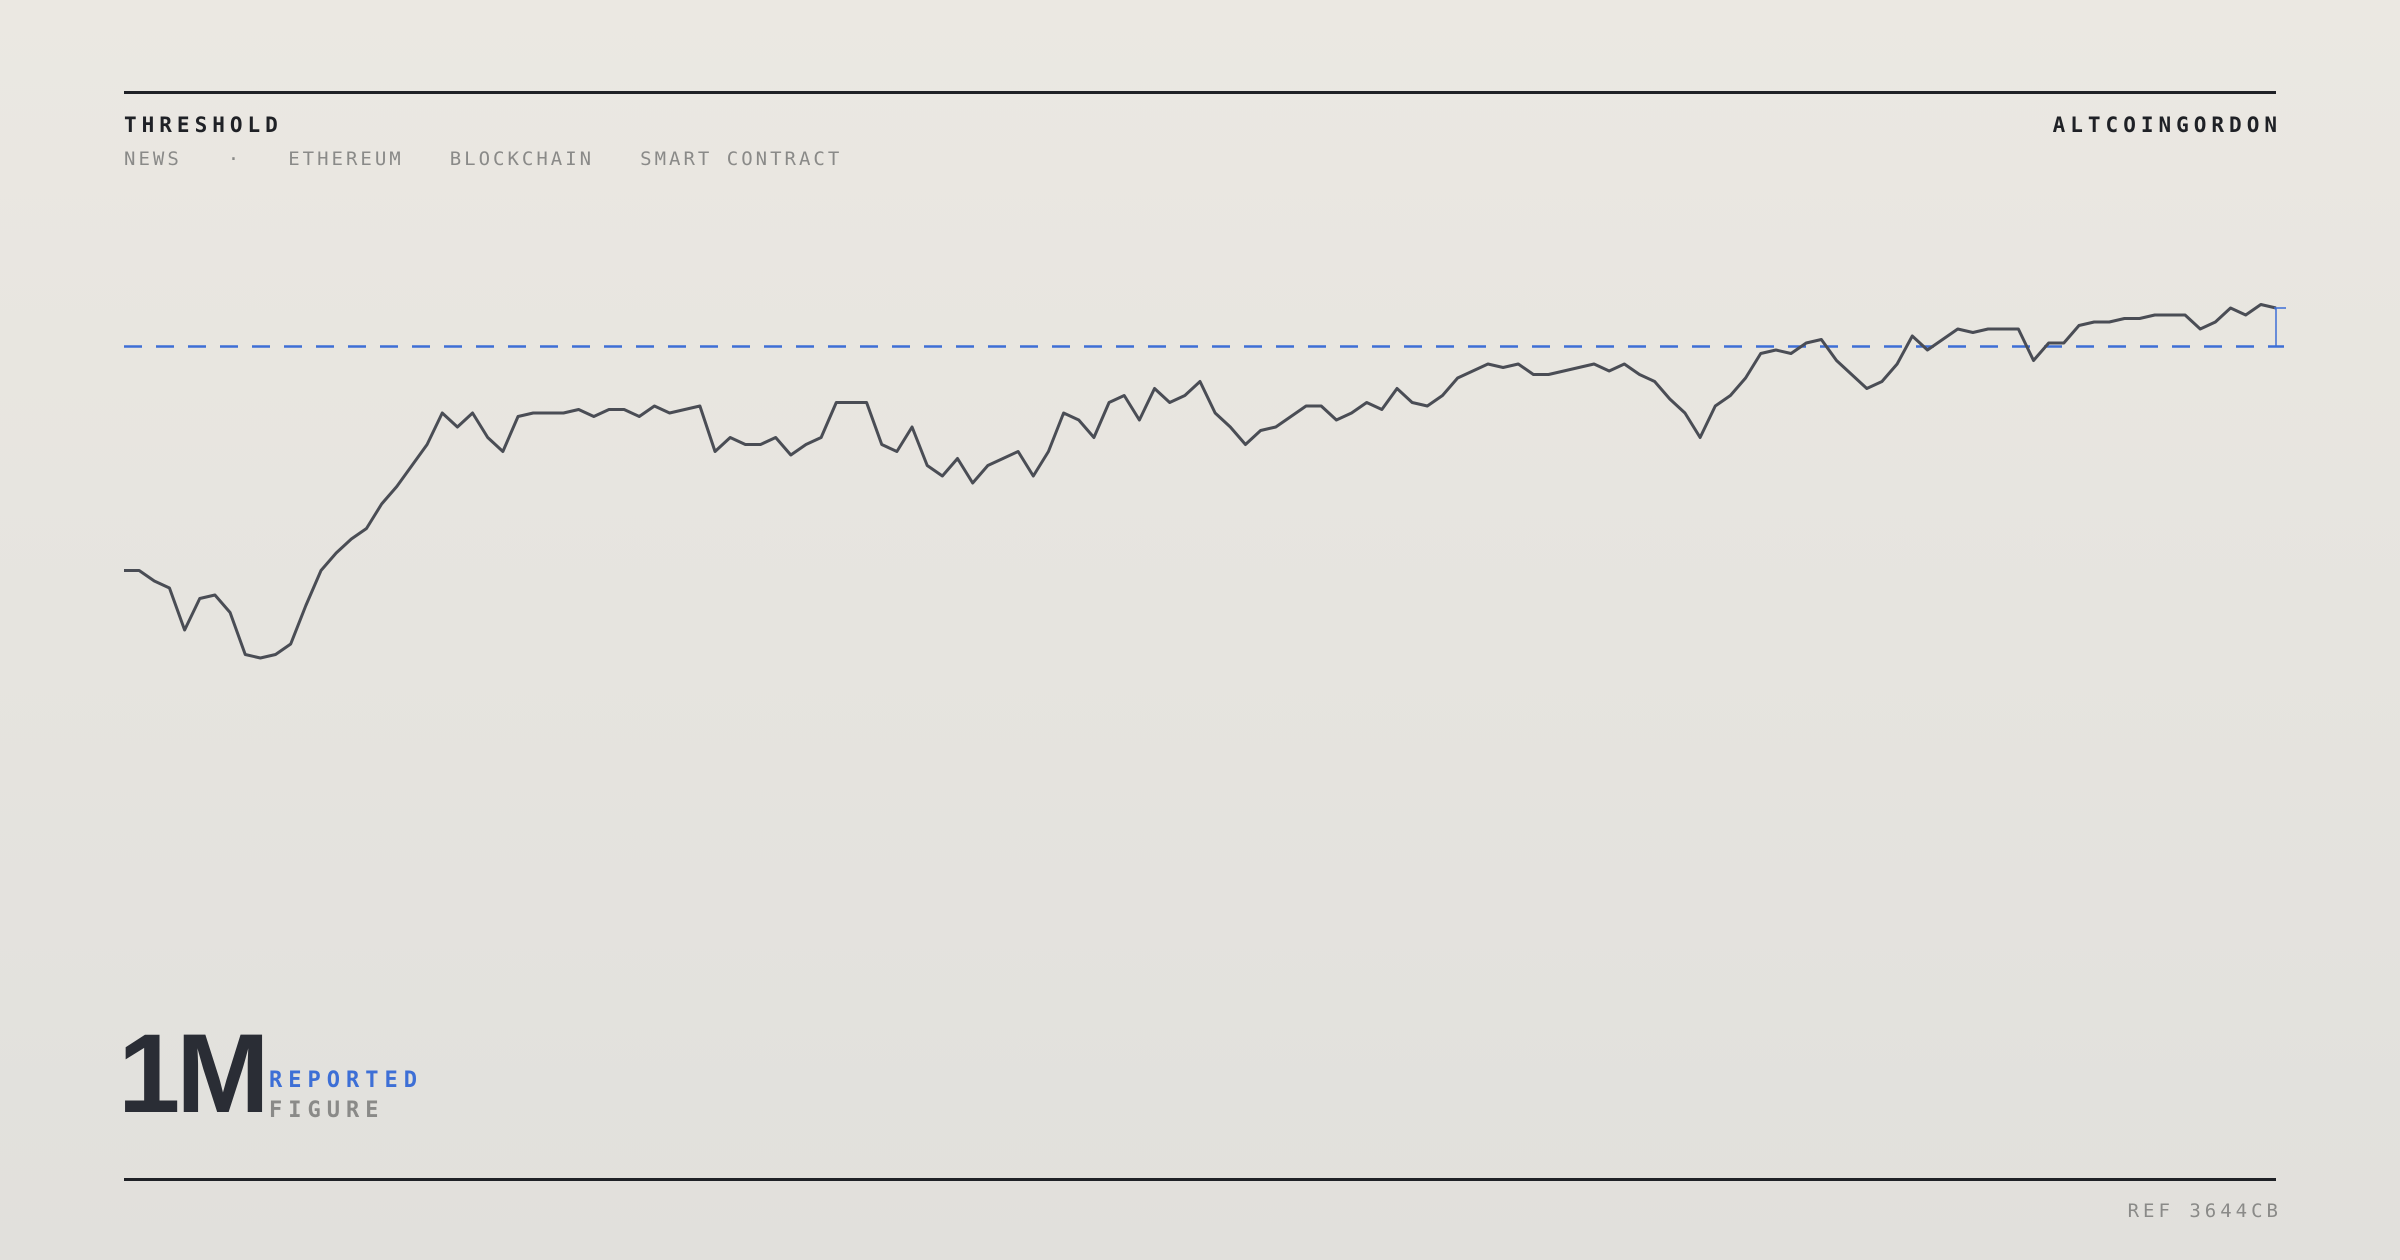  Describe the element at coordinates (194, 1073) in the screenshot. I see `figure-value: 1M` at that location.